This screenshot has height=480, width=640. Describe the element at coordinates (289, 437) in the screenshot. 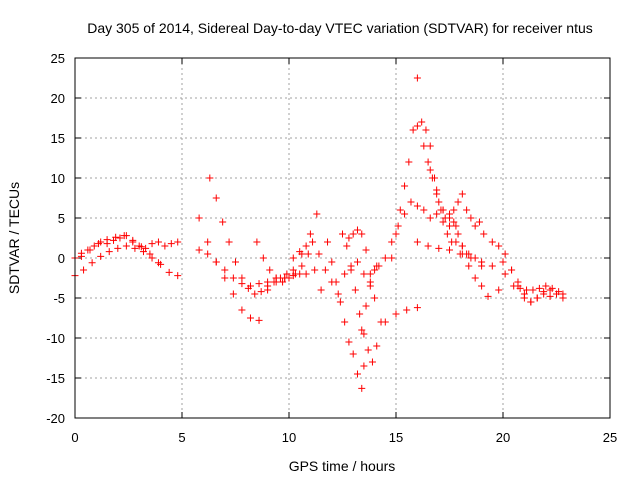

I see `x-tick-label: 10` at that location.